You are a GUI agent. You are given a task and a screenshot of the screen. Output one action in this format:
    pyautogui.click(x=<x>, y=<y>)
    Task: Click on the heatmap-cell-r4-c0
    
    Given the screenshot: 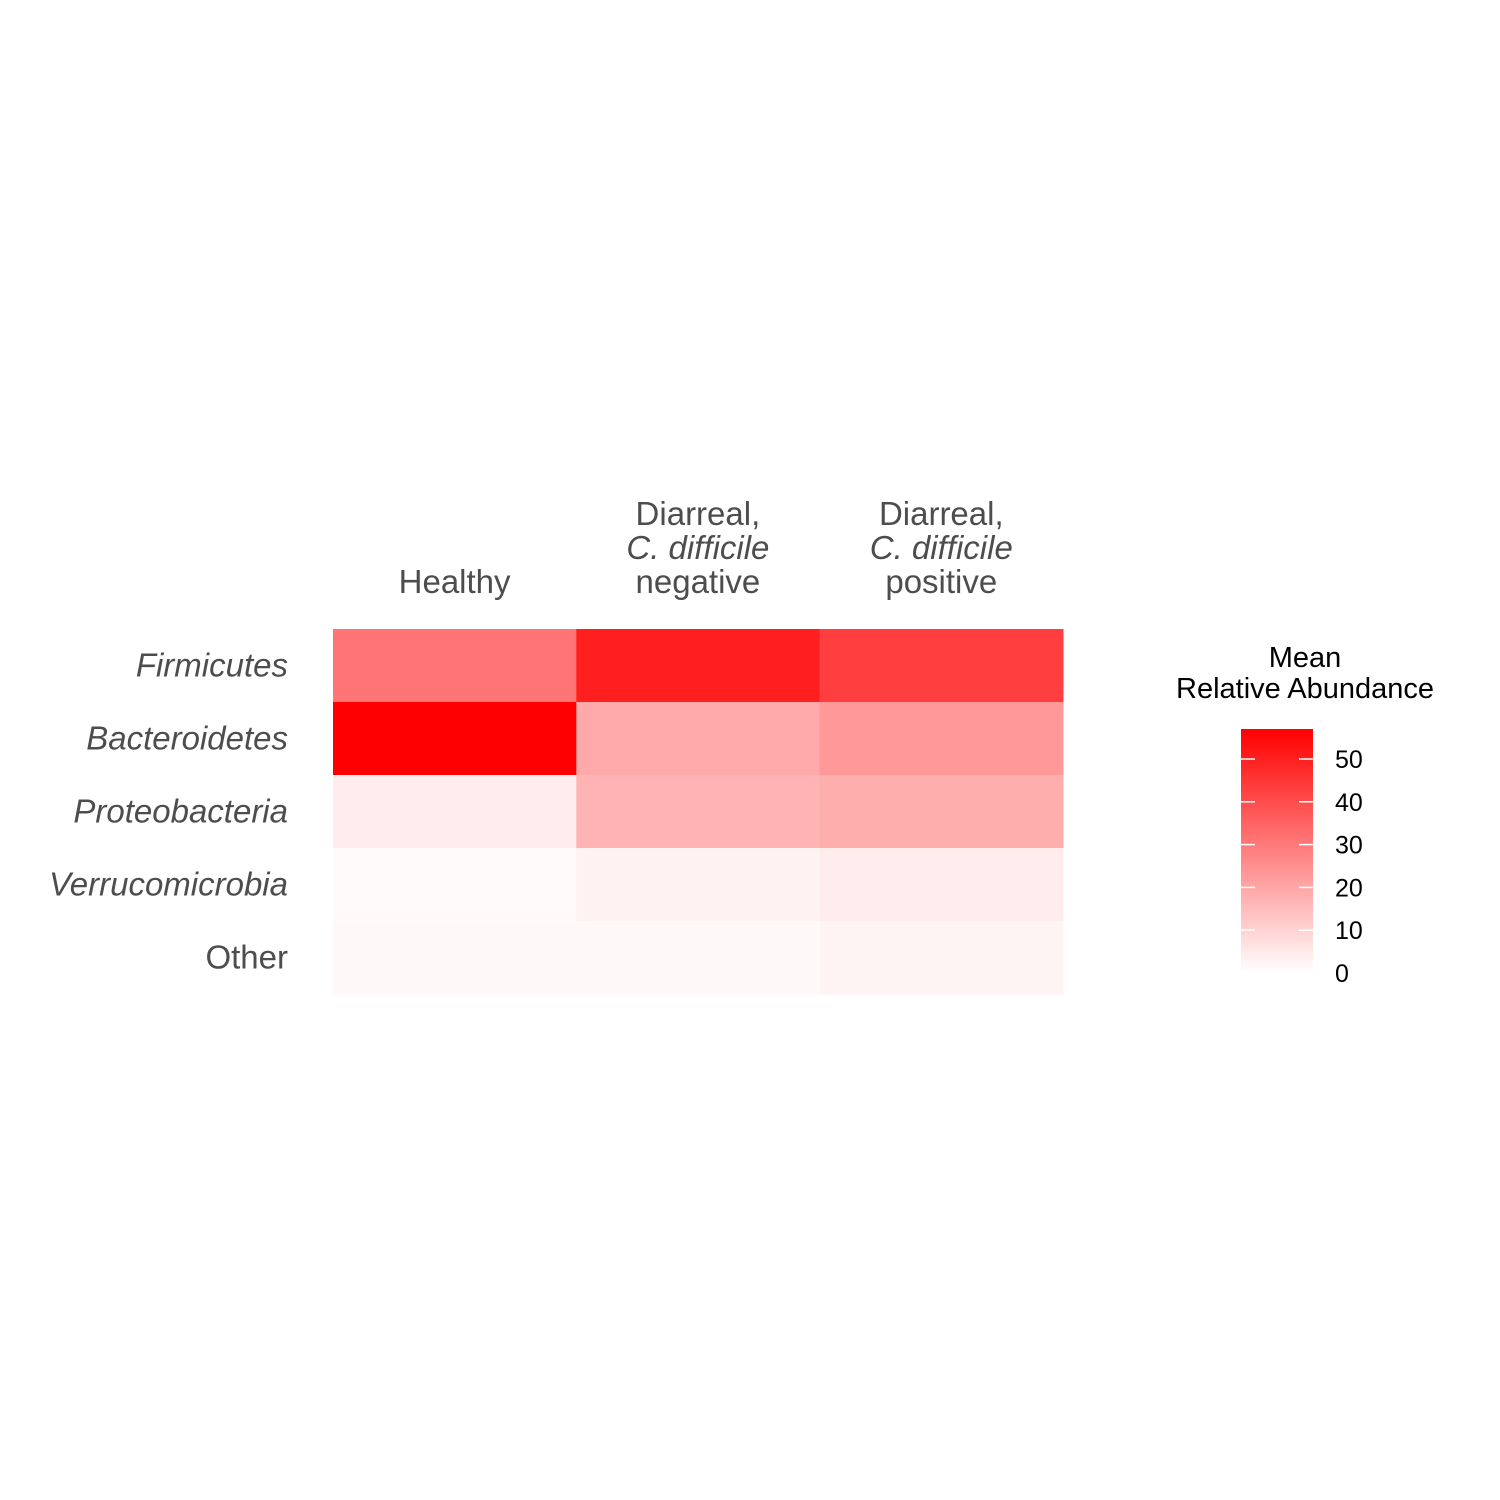 What is the action you would take?
    pyautogui.click(x=455, y=958)
    